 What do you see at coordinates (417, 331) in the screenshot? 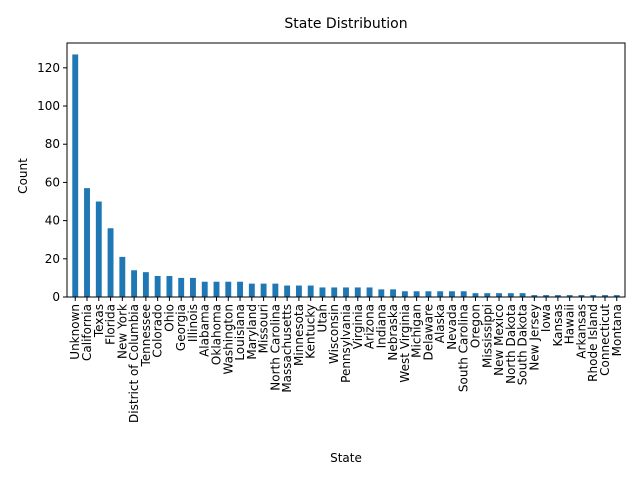
I see `x-tick-label: Michigan` at bounding box center [417, 331].